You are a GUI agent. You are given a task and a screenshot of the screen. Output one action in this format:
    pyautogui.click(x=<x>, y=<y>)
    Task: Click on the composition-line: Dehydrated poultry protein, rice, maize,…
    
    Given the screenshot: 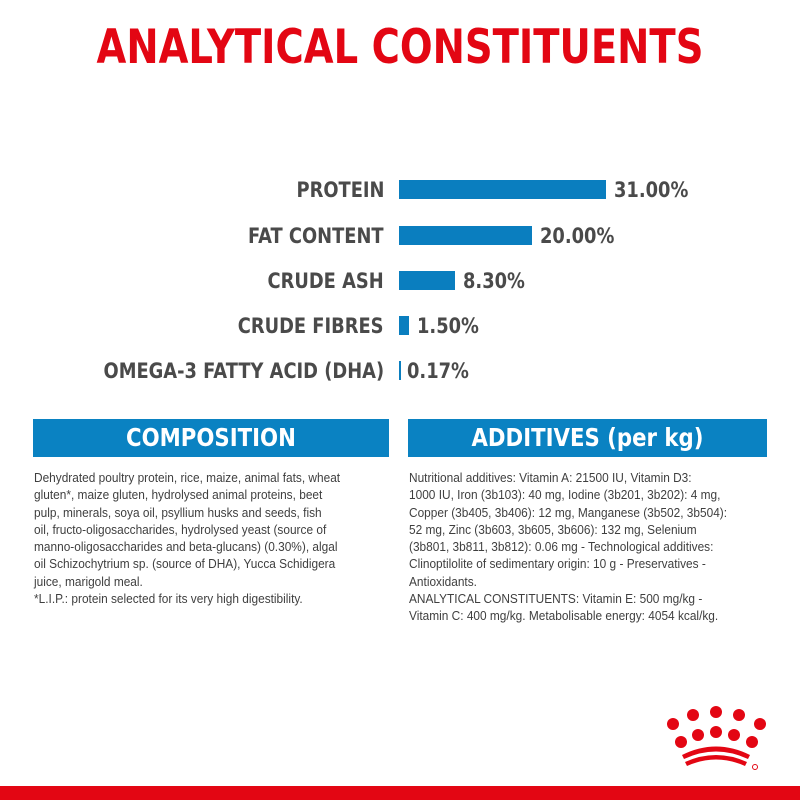 What is the action you would take?
    pyautogui.click(x=187, y=477)
    